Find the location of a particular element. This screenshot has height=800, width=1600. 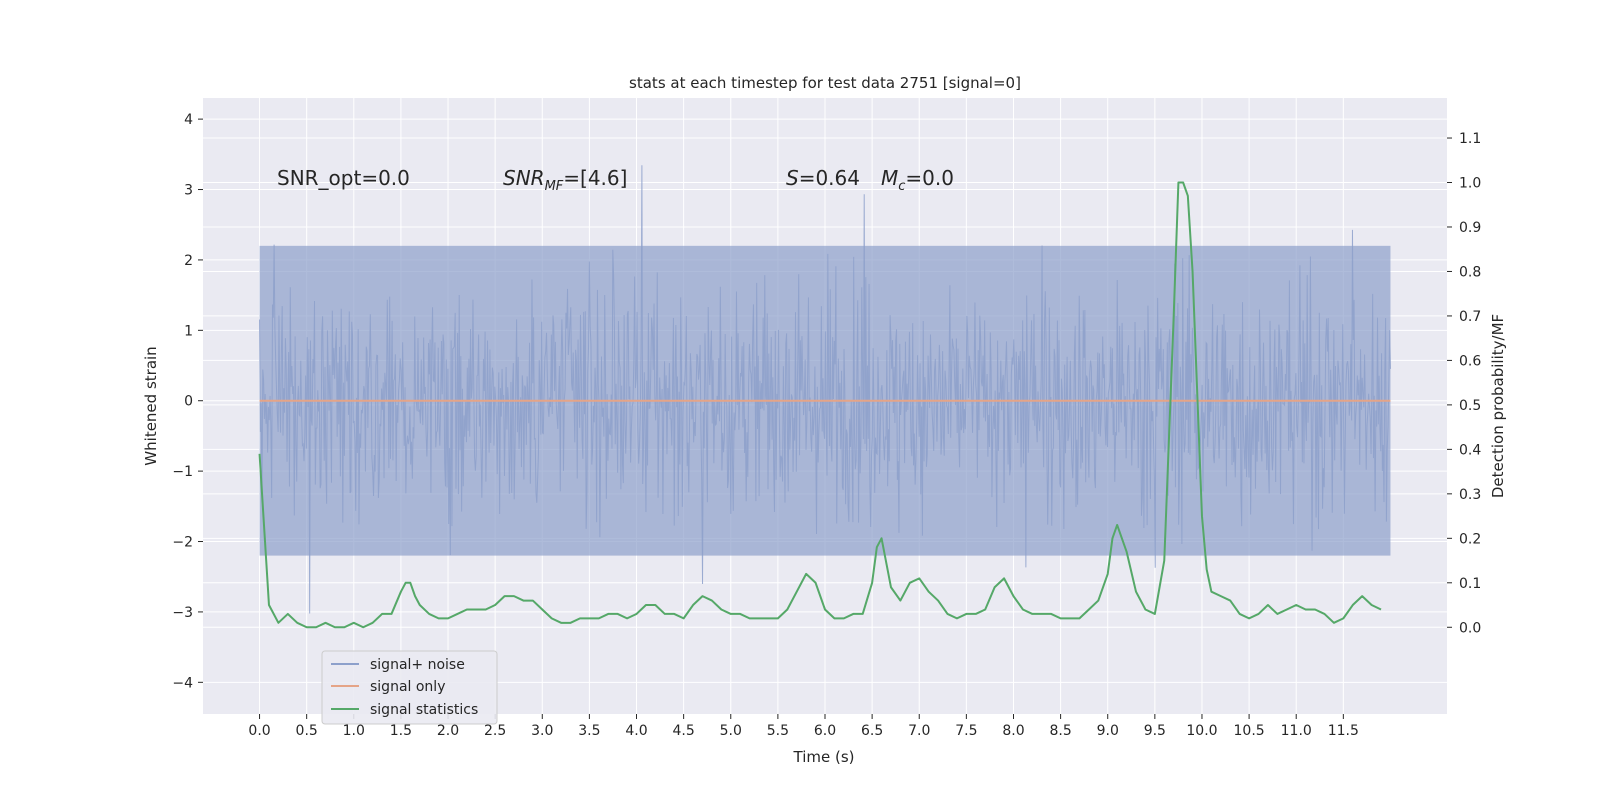

x-tick-label: 7.0 is located at coordinates (919, 731).